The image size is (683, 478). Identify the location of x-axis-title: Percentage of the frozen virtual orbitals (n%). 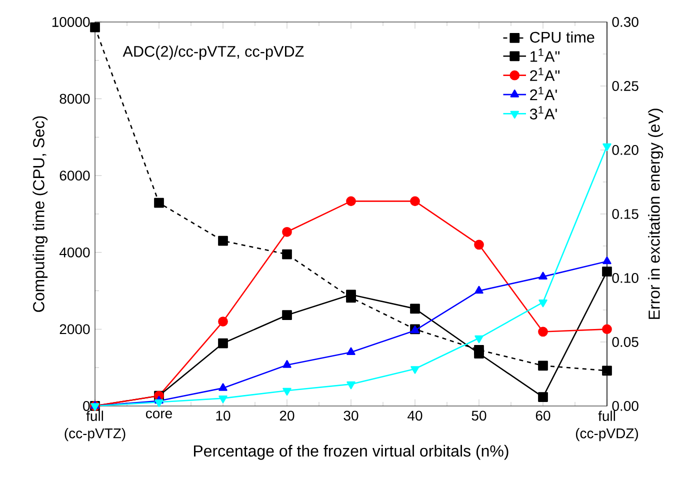
(351, 452).